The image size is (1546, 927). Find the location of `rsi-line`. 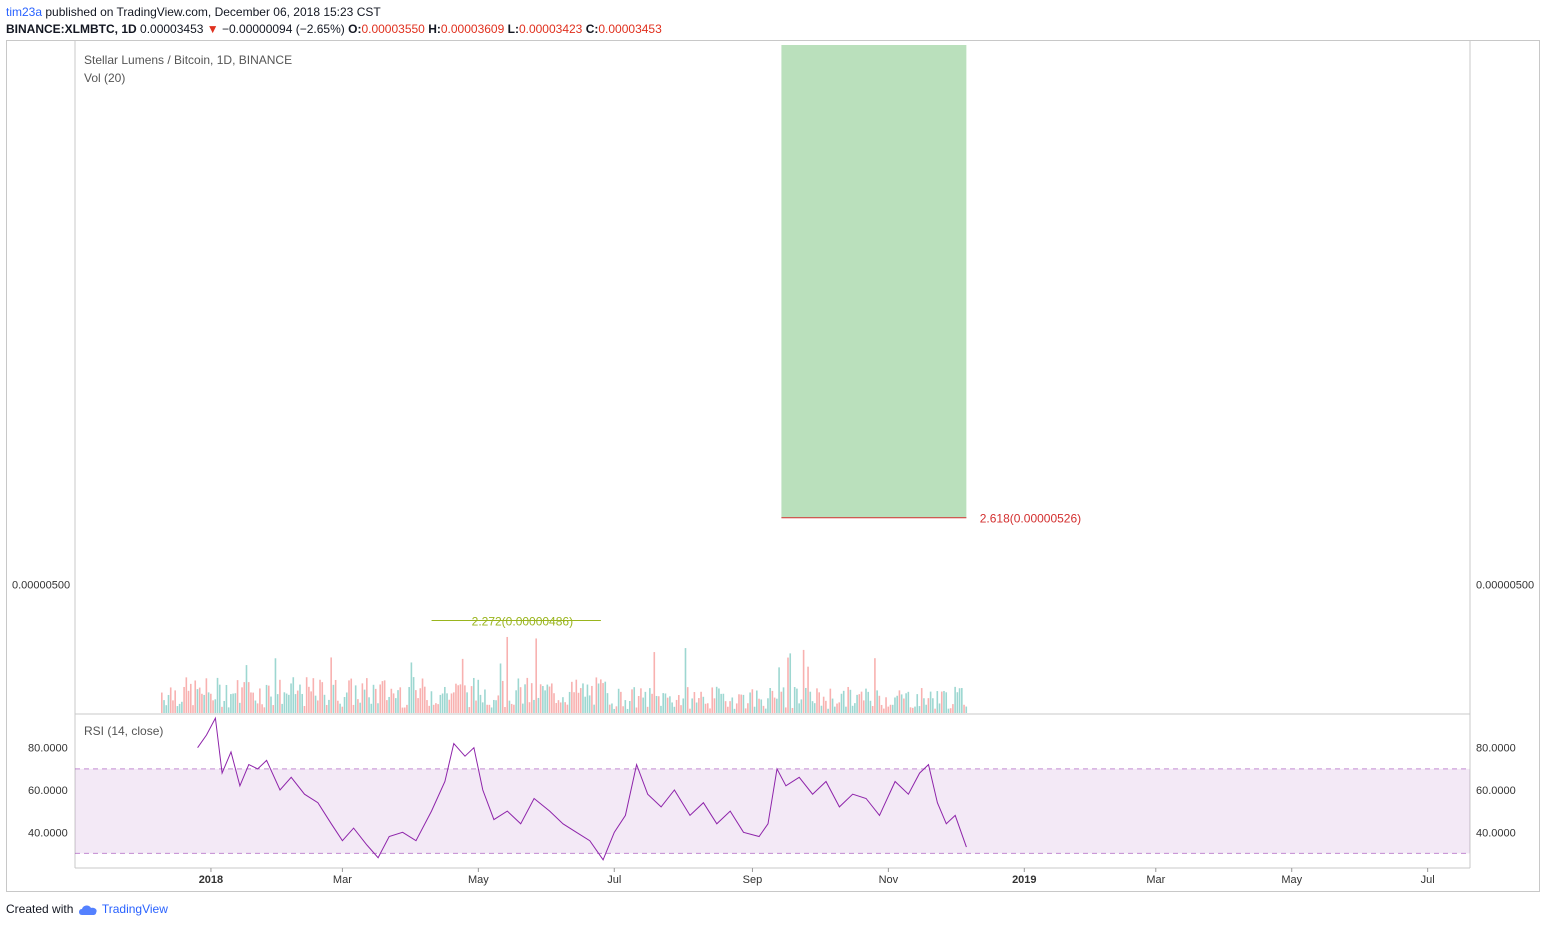

rsi-line is located at coordinates (582, 788).